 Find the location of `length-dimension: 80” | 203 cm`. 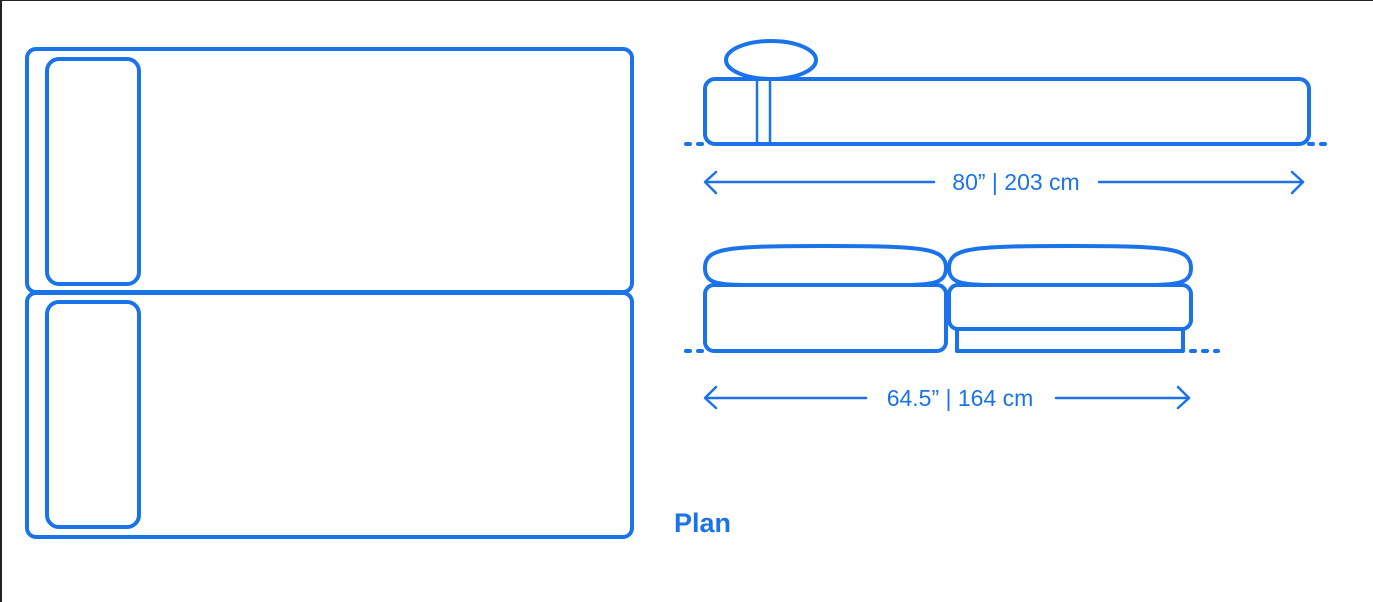

length-dimension: 80” | 203 cm is located at coordinates (1004, 182).